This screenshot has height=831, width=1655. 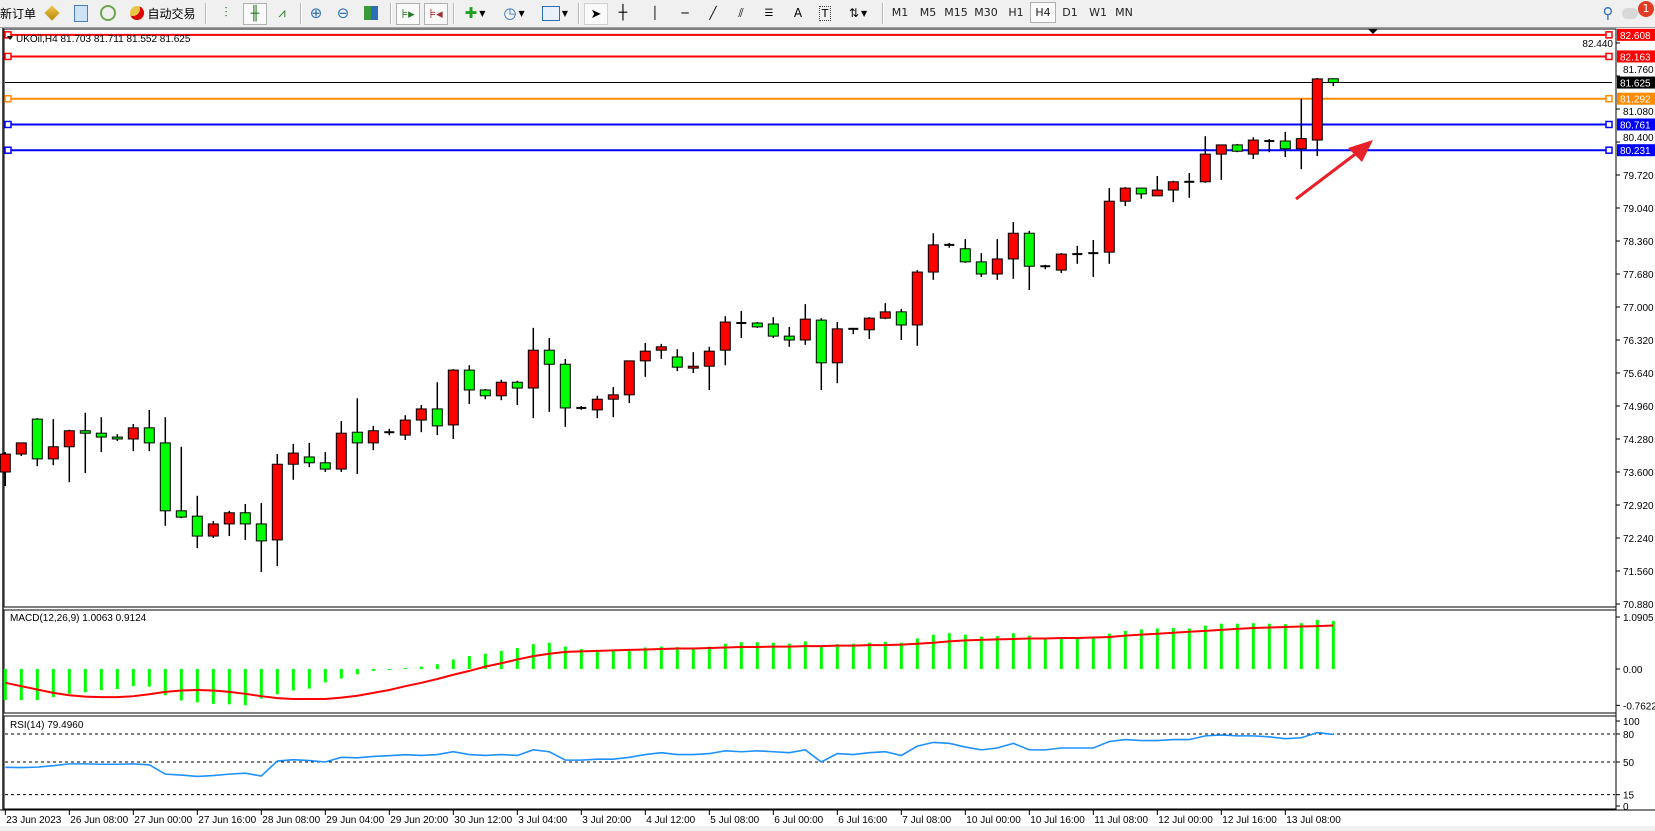 I want to click on rsi-tick-label: 80, so click(x=1629, y=735).